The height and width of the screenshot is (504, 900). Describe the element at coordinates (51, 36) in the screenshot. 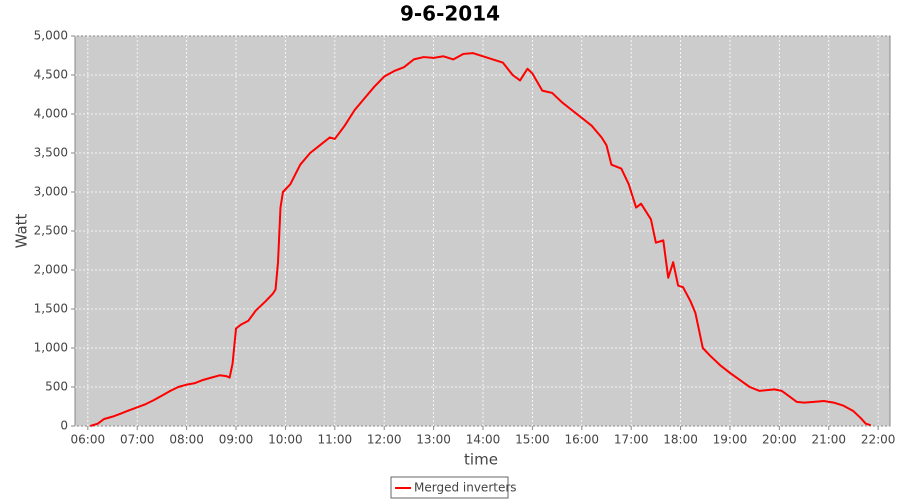

I see `y-tick-label: 5,000` at that location.